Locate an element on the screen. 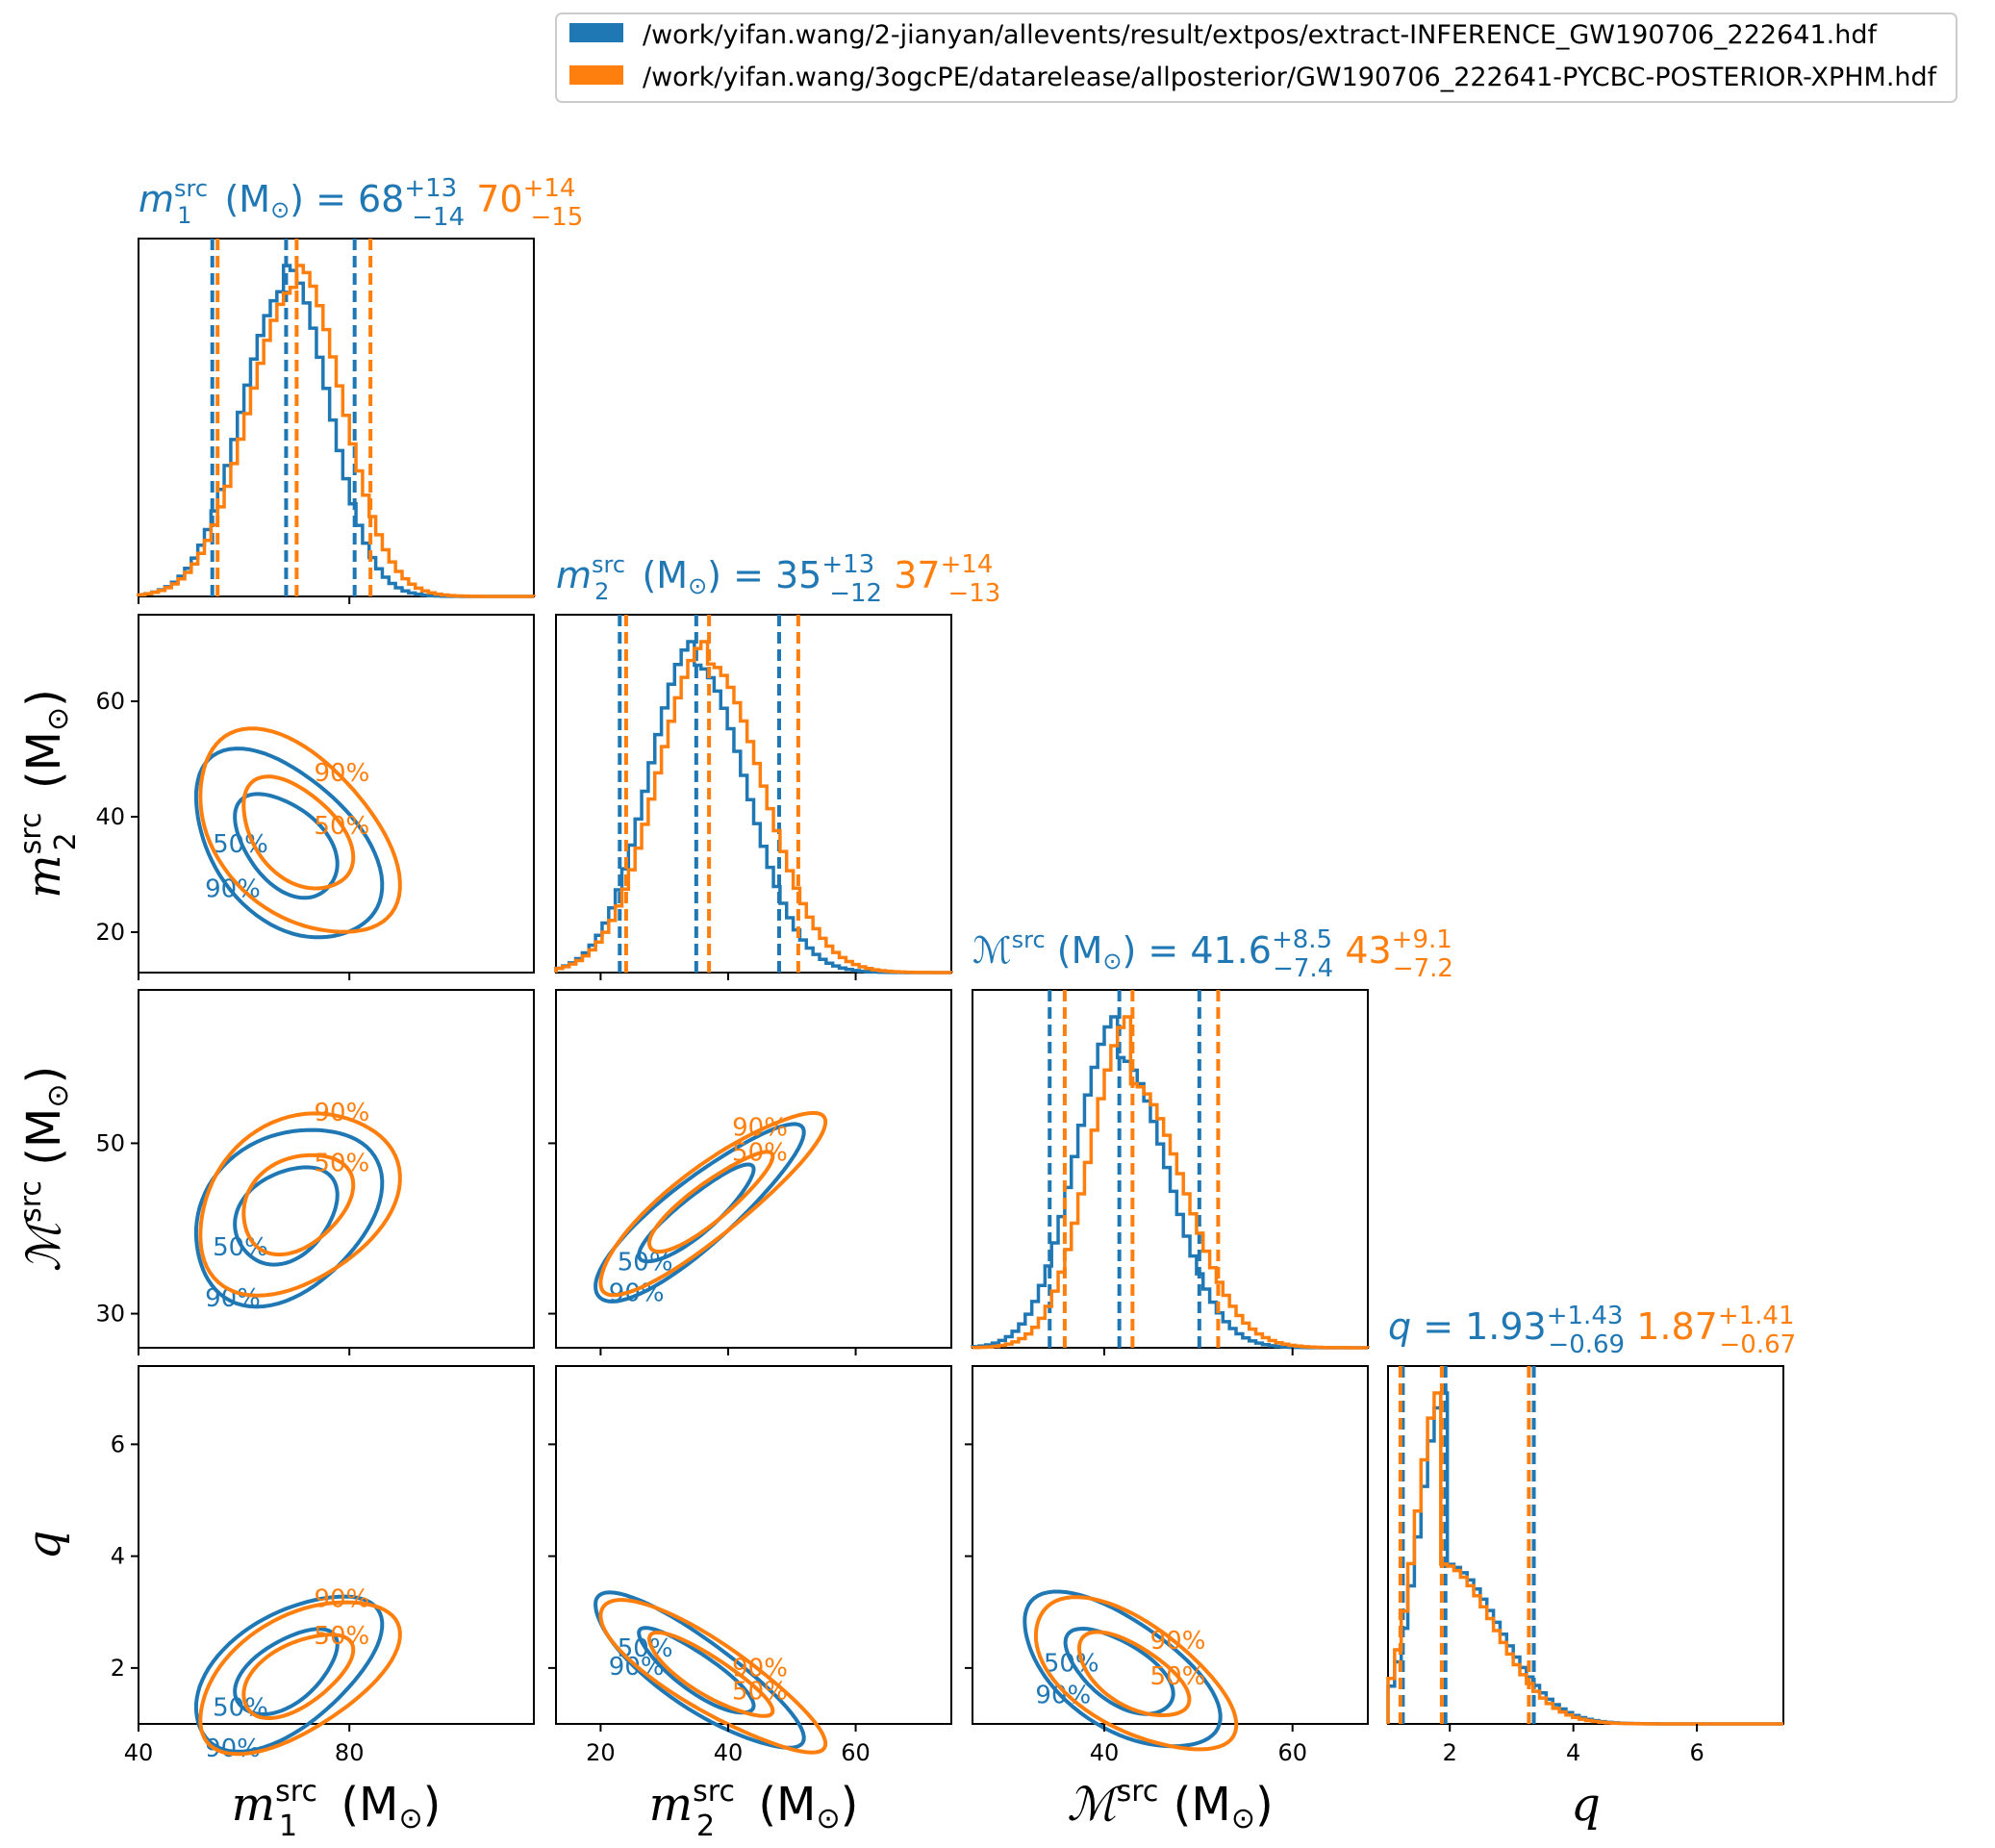 Image resolution: width=1995 pixels, height=1848 pixels. legend-frame is located at coordinates (1256, 58).